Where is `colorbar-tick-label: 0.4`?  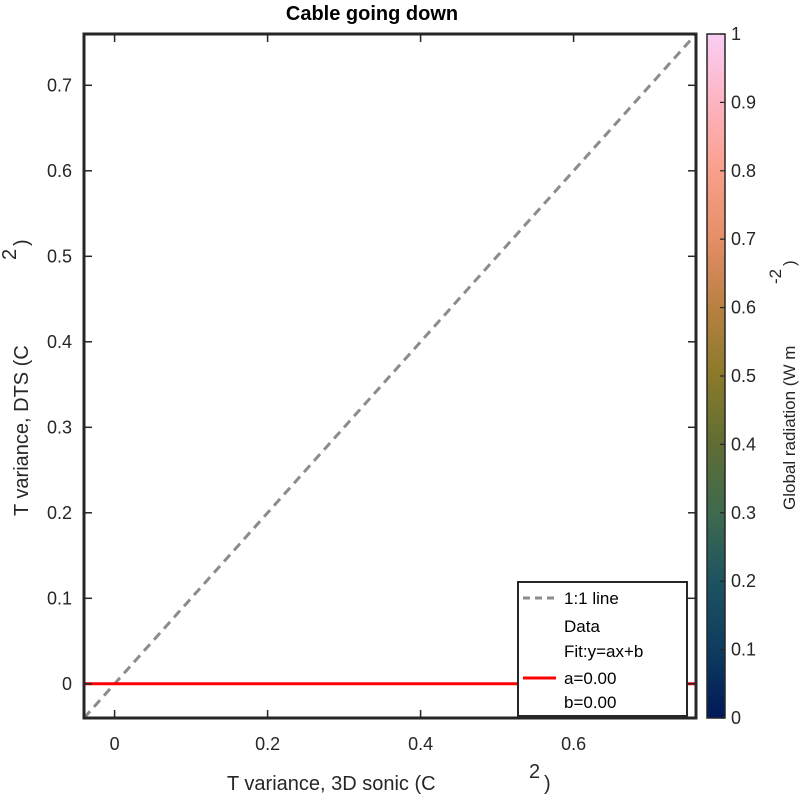
colorbar-tick-label: 0.4 is located at coordinates (743, 444).